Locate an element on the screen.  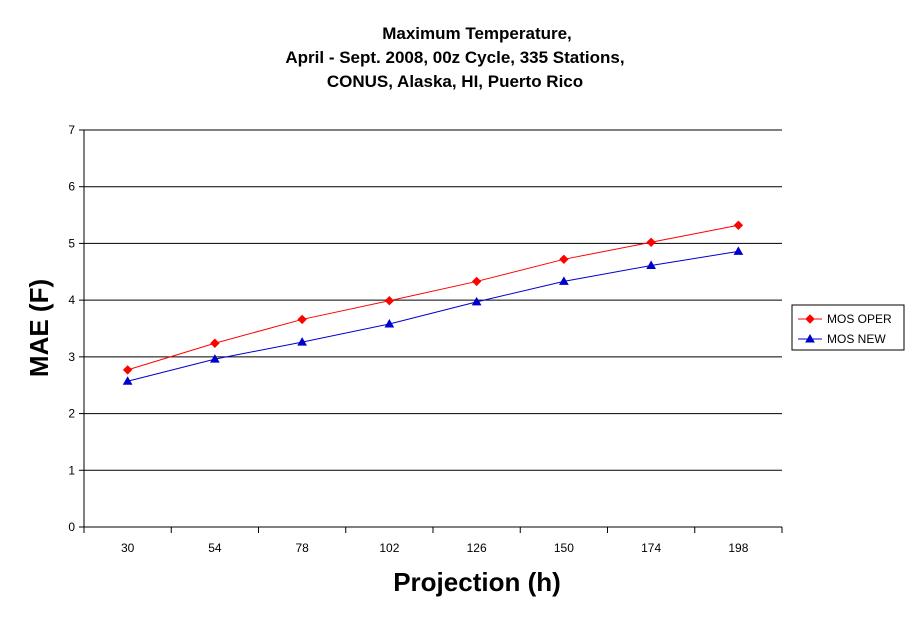
legend-entry: MOS OPER is located at coordinates (845, 319).